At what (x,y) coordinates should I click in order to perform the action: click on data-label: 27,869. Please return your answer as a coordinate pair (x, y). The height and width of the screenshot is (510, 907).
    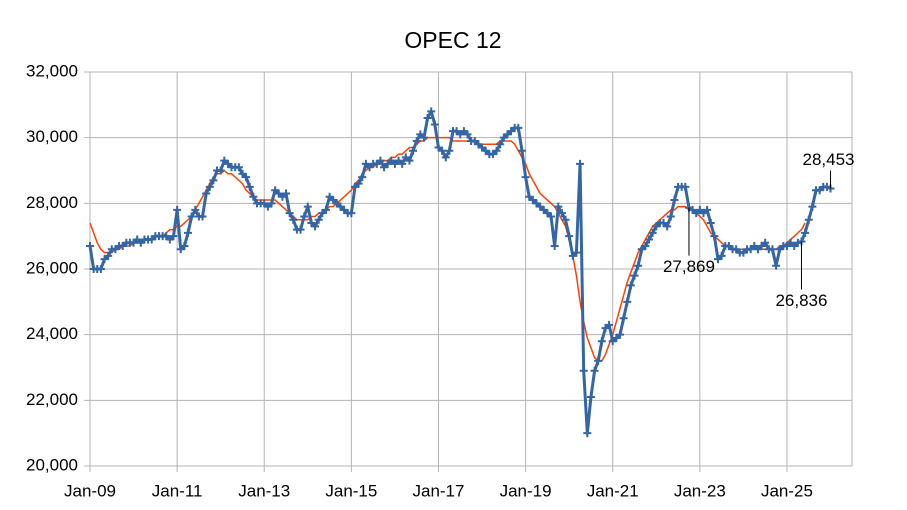
    Looking at the image, I should click on (689, 266).